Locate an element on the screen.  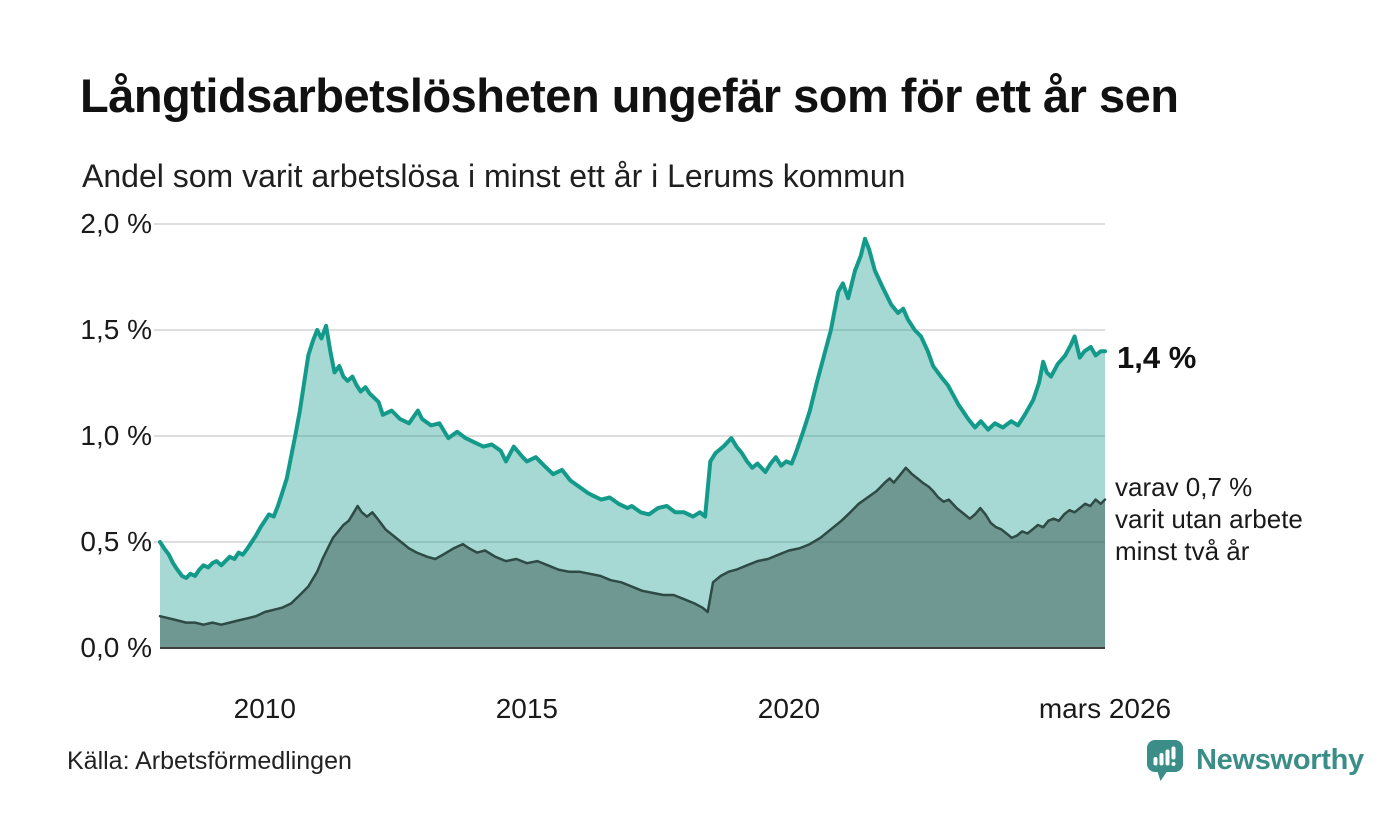
y-tick-label: 2,0 % is located at coordinates (116, 223).